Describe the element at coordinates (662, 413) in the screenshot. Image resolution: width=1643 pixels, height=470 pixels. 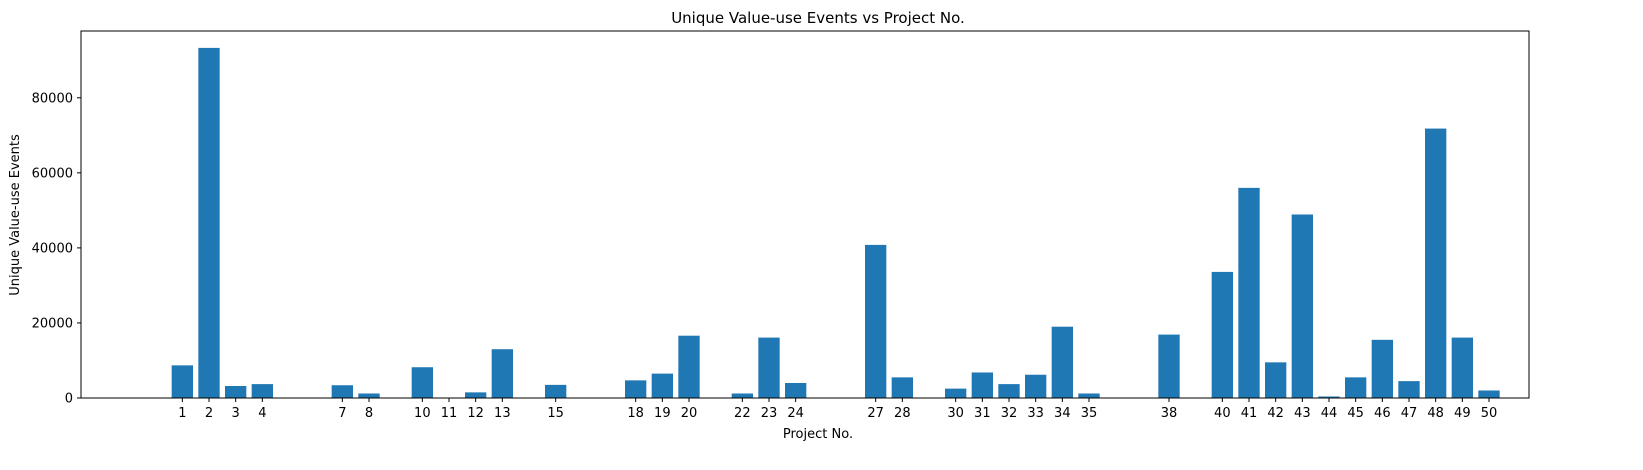
I see `x-tick-label: 19` at that location.